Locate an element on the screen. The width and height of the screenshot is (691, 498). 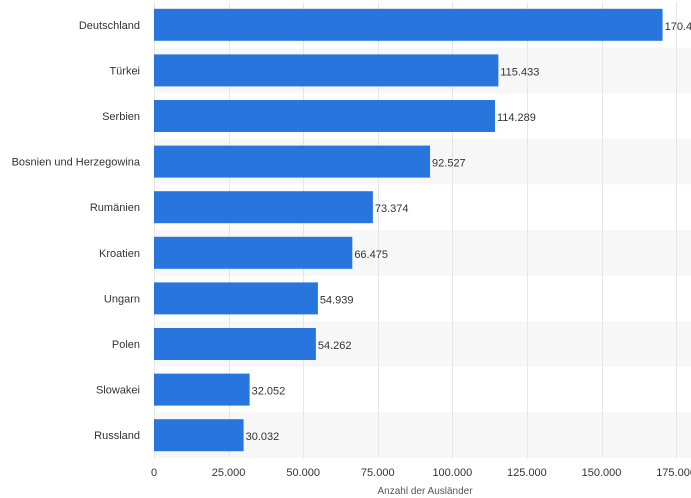
value-label: 30.032 is located at coordinates (263, 437).